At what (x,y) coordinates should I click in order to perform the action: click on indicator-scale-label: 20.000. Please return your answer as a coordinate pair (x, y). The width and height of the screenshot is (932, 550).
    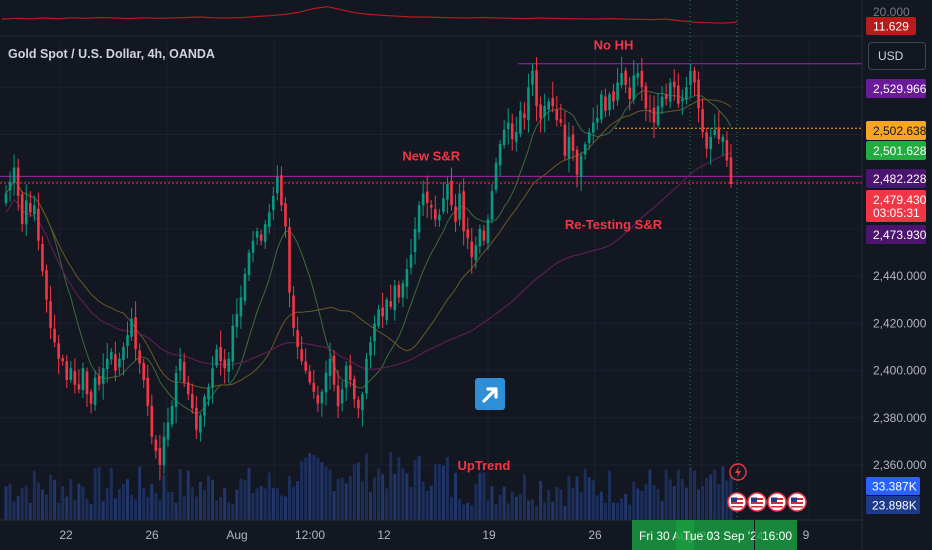
    Looking at the image, I should click on (891, 12).